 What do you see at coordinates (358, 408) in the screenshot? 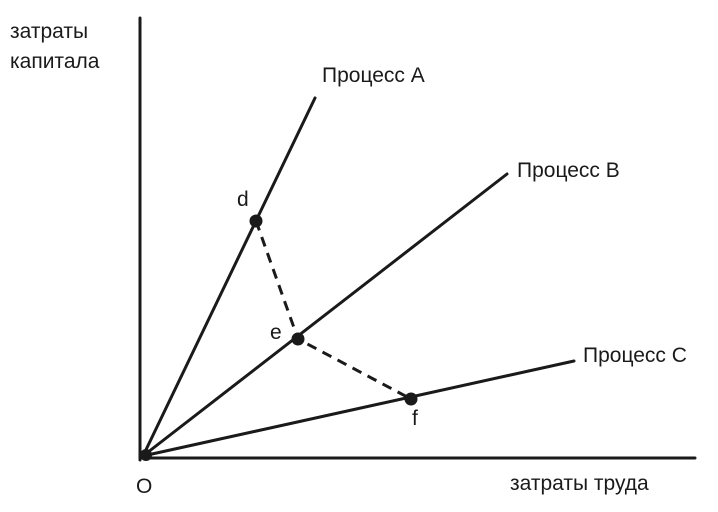
I see `process-c-ray` at bounding box center [358, 408].